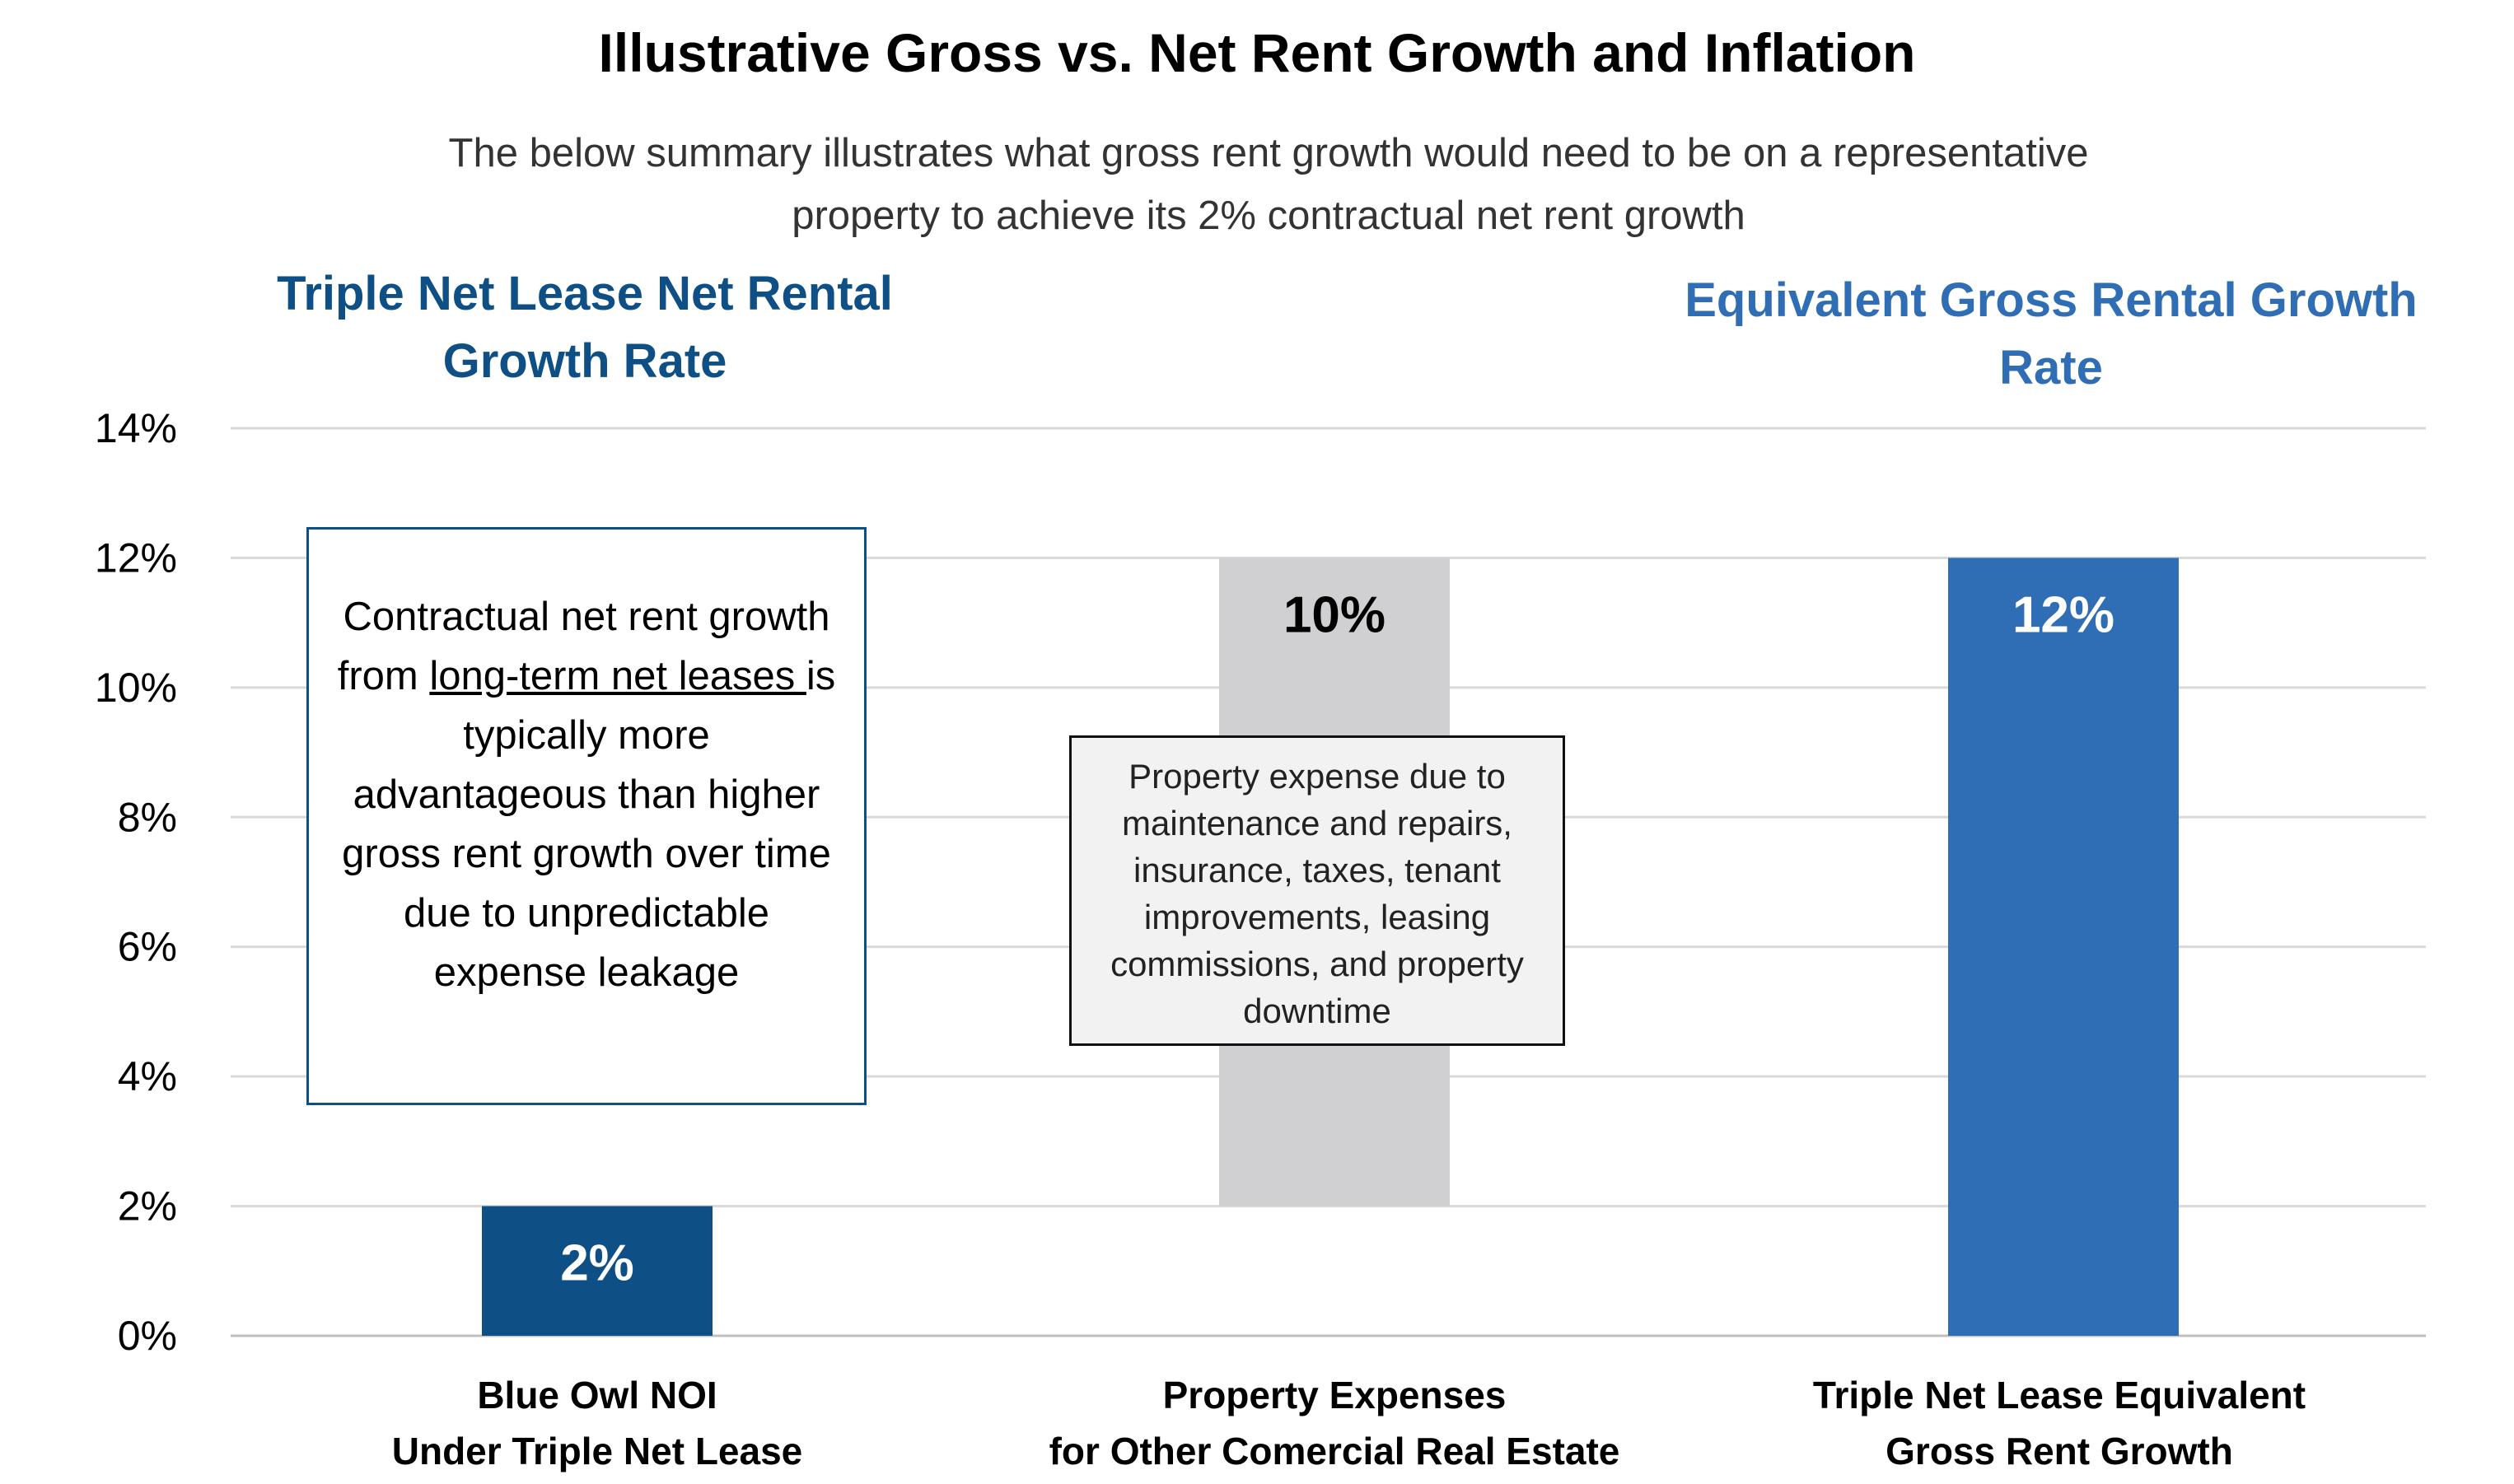 The image size is (2514, 1484). What do you see at coordinates (585, 327) in the screenshot?
I see `header-net-rental-growth: Triple Net Lease Net Rental Growth Rate` at bounding box center [585, 327].